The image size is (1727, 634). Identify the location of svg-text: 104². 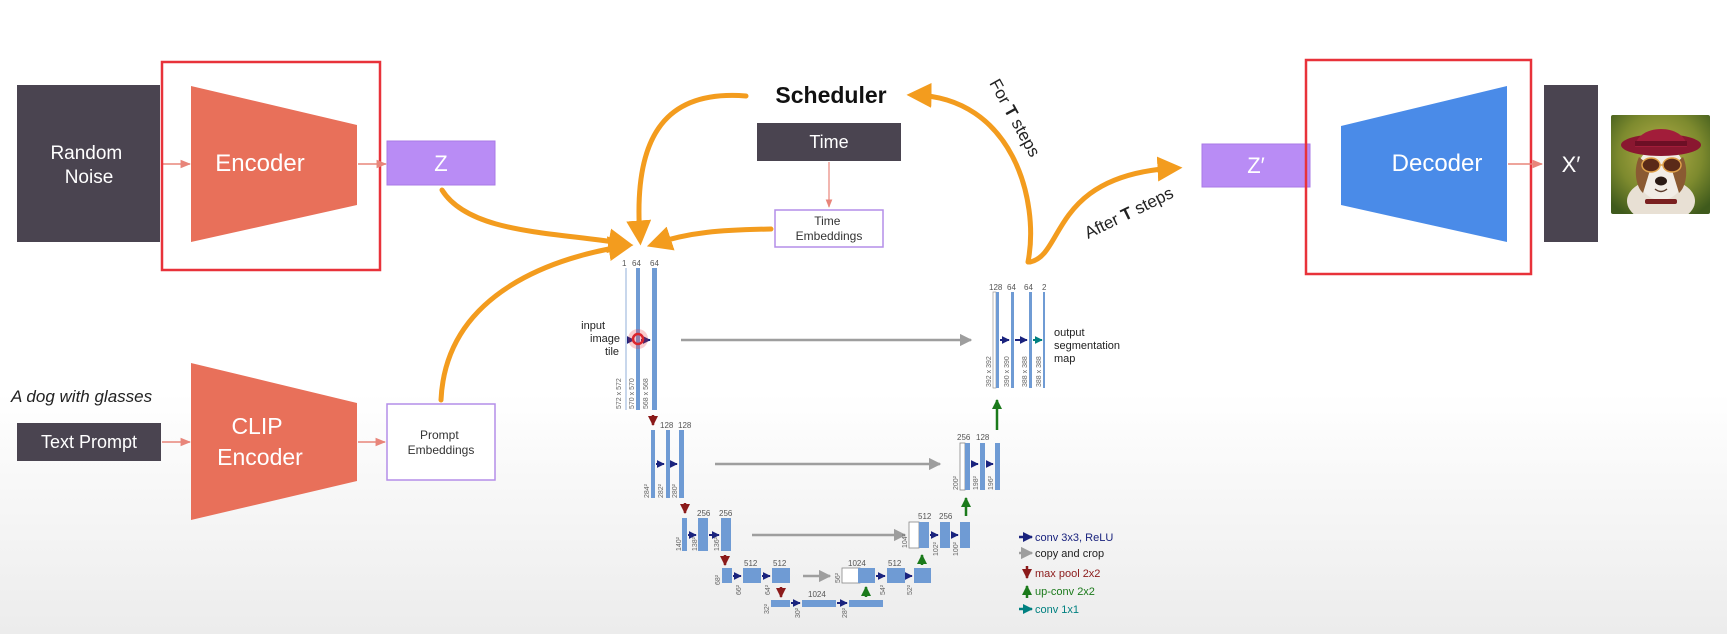
(905, 540).